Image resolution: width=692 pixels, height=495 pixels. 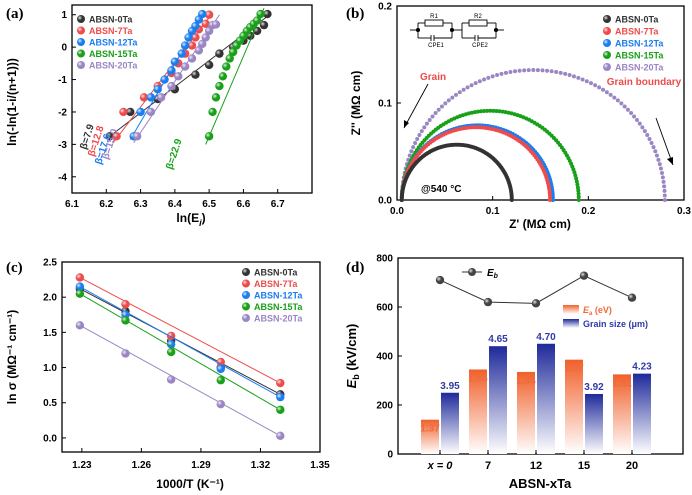 I want to click on x-tick-label-c: 1.35, so click(x=320, y=465).